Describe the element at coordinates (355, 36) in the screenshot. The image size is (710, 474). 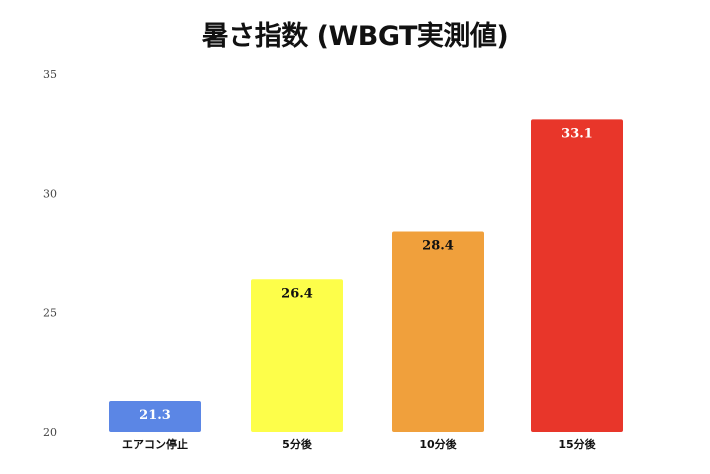
I see `chart-title: 暑さ指数 (WBGT実測値)` at that location.